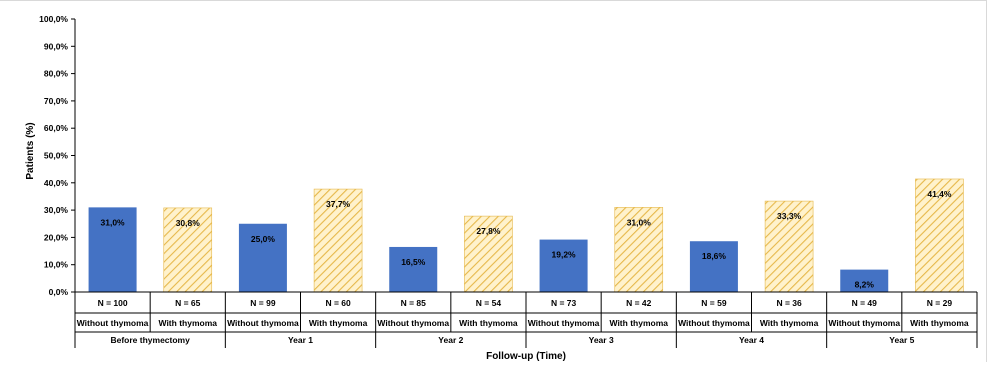 Image resolution: width=987 pixels, height=368 pixels. What do you see at coordinates (56, 265) in the screenshot?
I see `y-tick-label: 10,0%` at bounding box center [56, 265].